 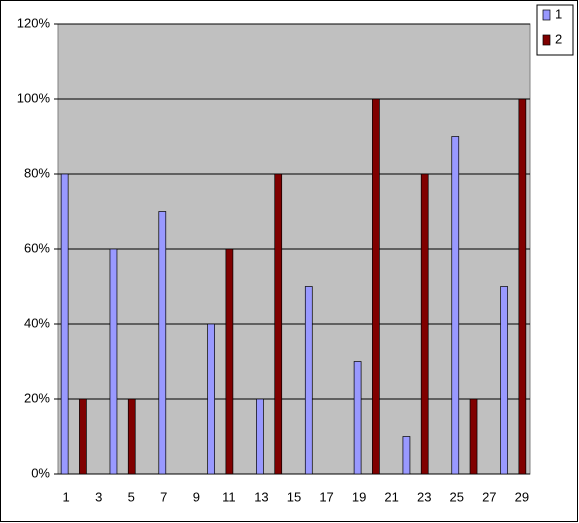 What do you see at coordinates (131, 496) in the screenshot?
I see `x-tick-label: 5` at bounding box center [131, 496].